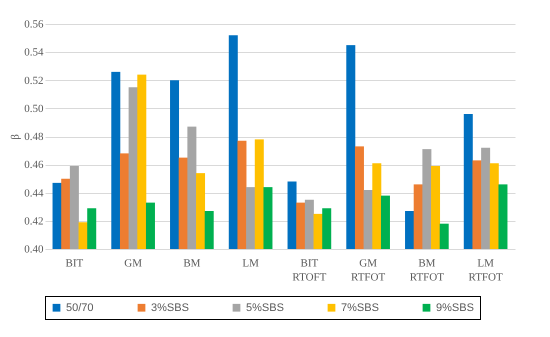  Describe the element at coordinates (133, 264) in the screenshot. I see `x-tick-label: GM` at that location.